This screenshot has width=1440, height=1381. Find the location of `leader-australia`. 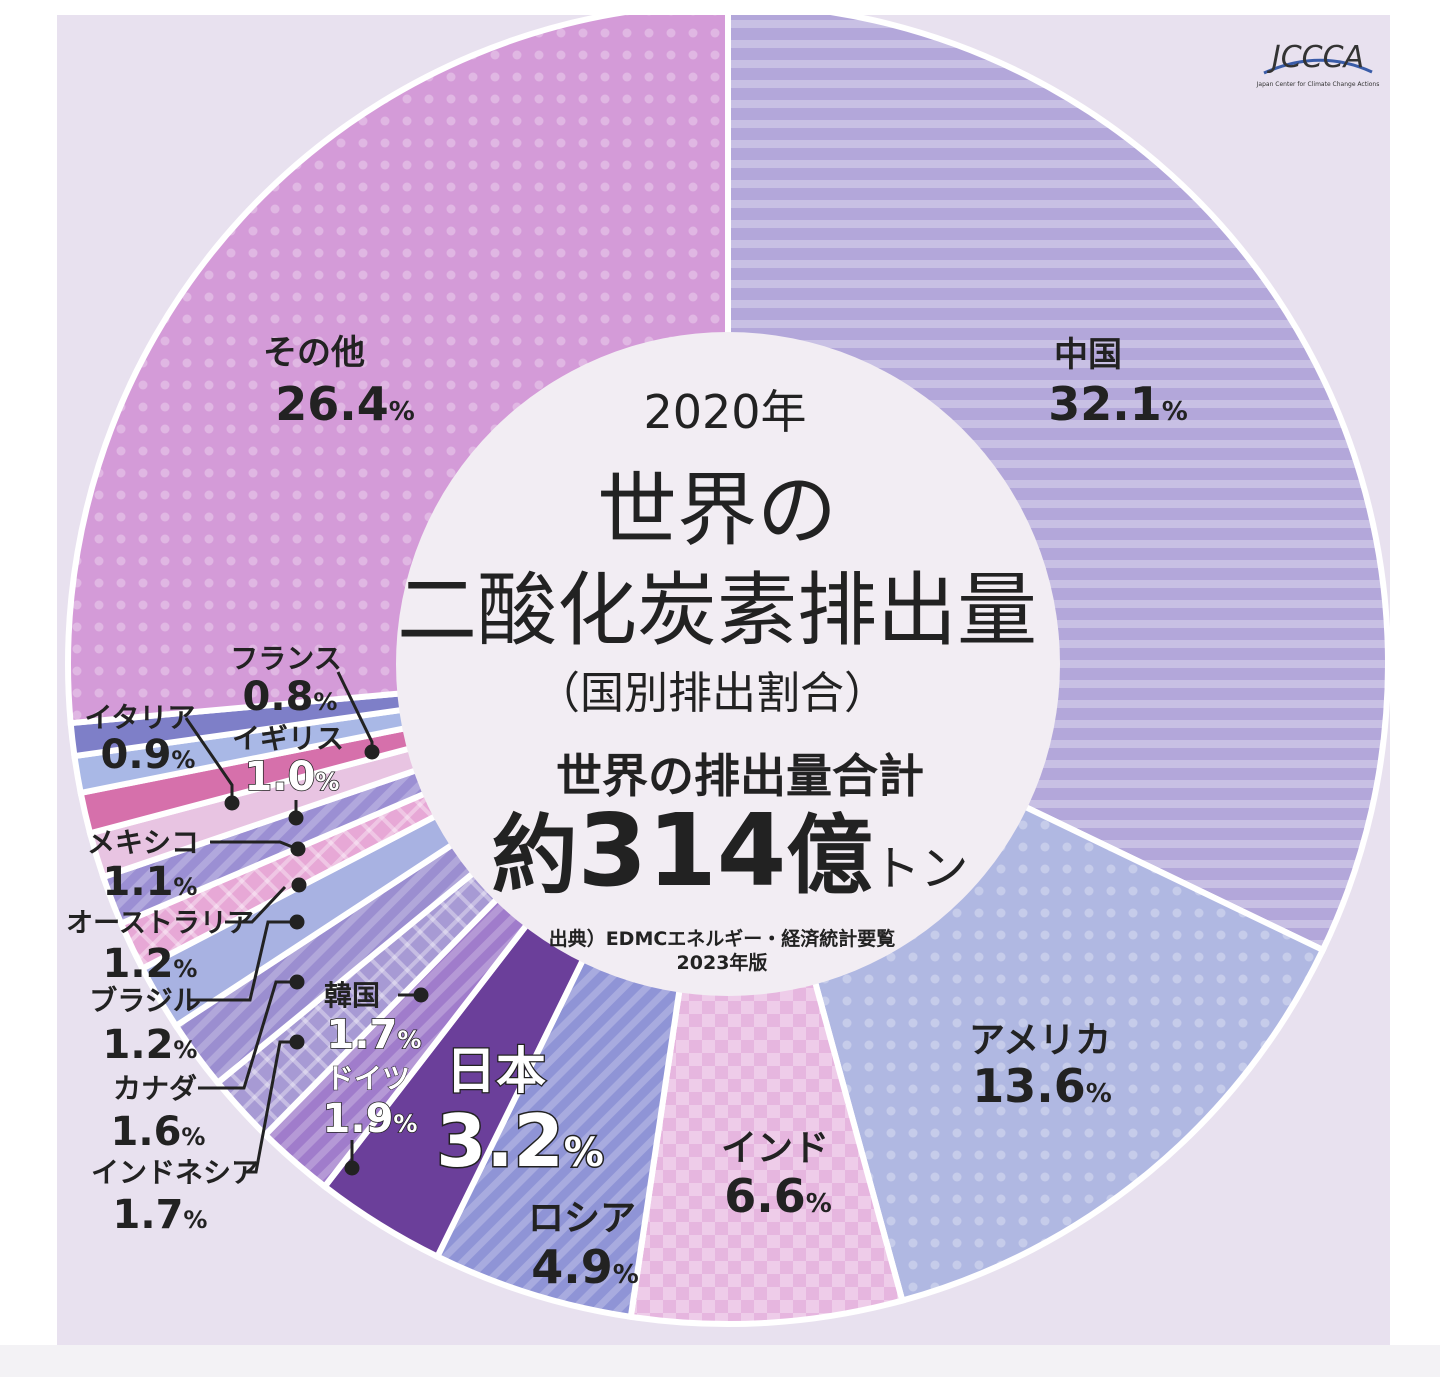

leader-australia is located at coordinates (256, 904).